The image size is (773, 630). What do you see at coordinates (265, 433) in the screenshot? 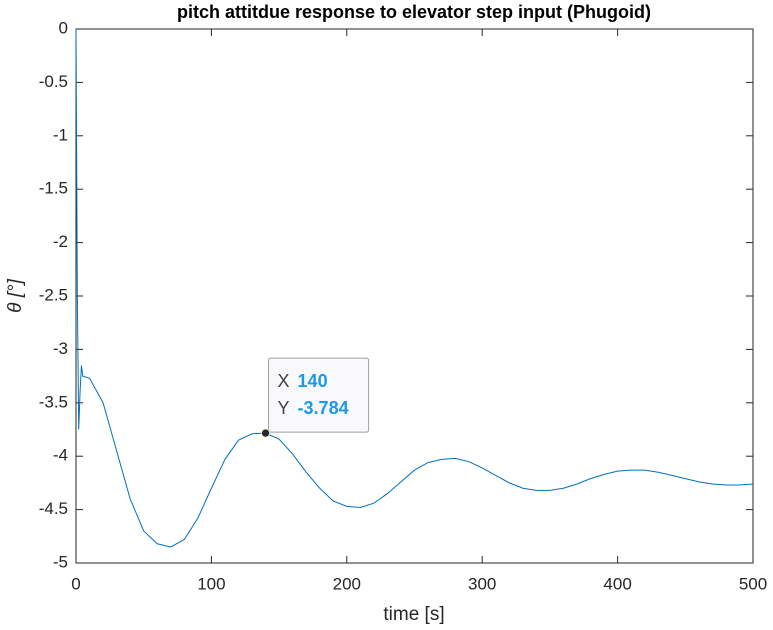
I see `datatip-marker` at bounding box center [265, 433].